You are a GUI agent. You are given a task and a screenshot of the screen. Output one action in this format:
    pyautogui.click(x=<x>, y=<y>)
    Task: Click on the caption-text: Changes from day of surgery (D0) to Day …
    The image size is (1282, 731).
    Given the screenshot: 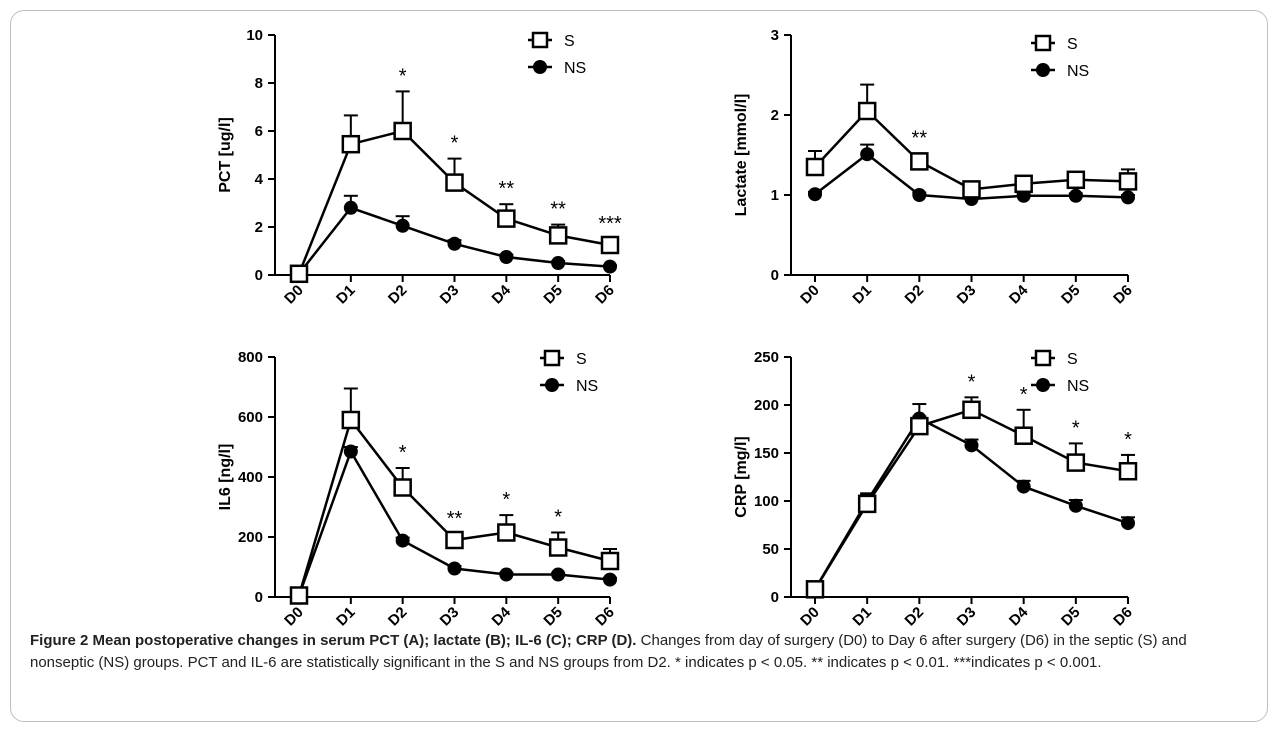 What is the action you would take?
    pyautogui.click(x=608, y=651)
    